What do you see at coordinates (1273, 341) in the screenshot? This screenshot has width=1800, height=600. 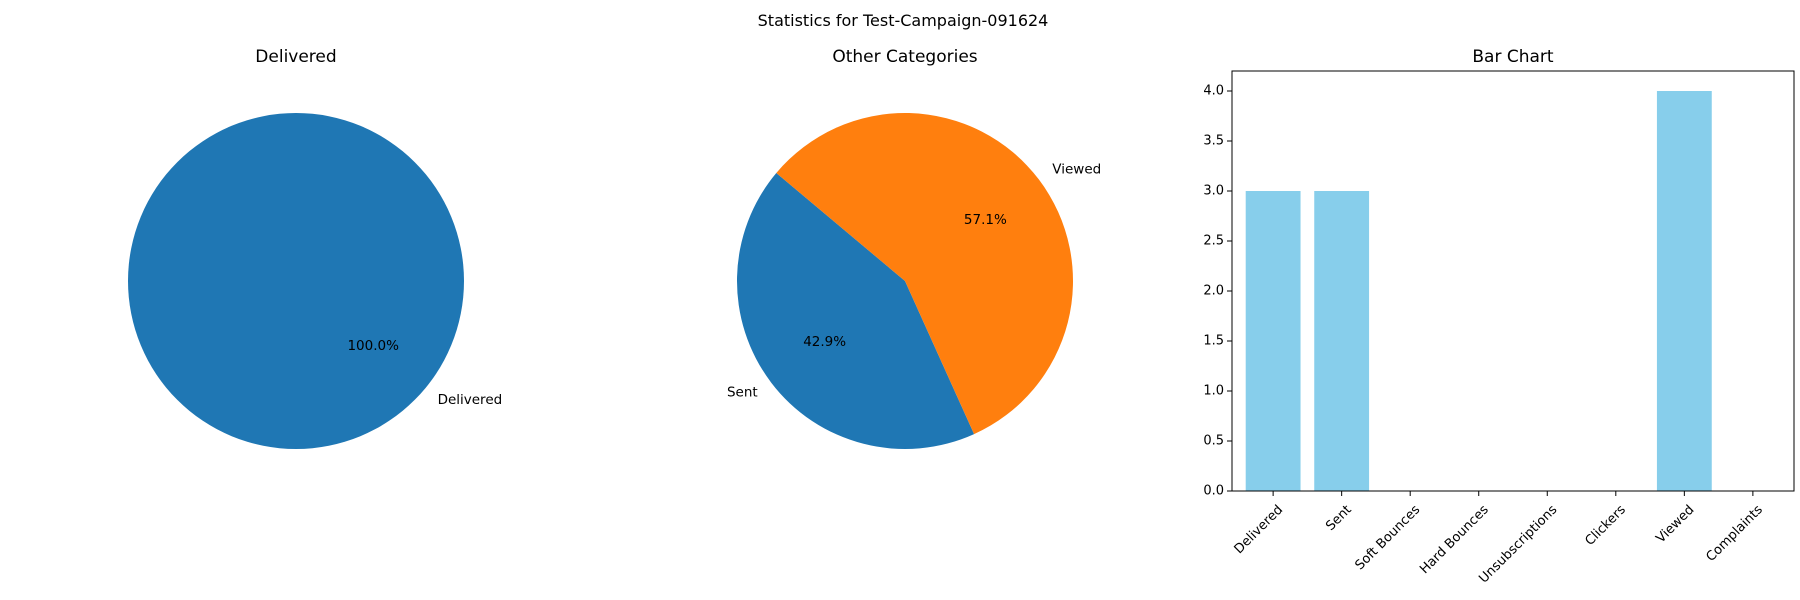 I see `bar-delivered` at bounding box center [1273, 341].